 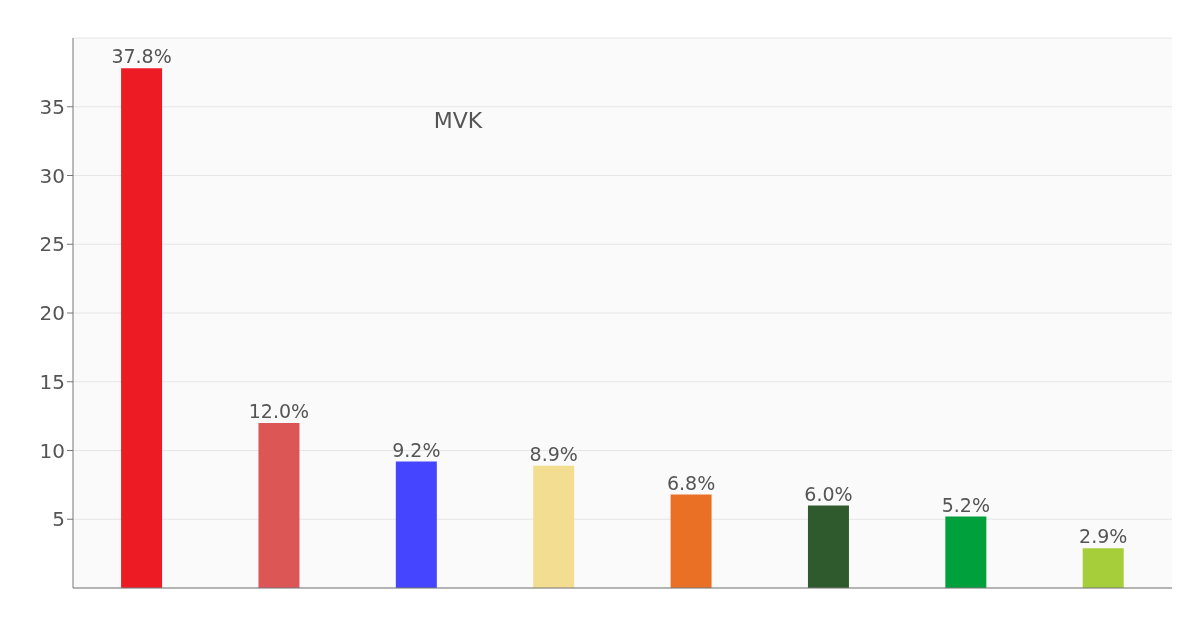 I want to click on y-tick-label: 20, so click(x=52, y=313).